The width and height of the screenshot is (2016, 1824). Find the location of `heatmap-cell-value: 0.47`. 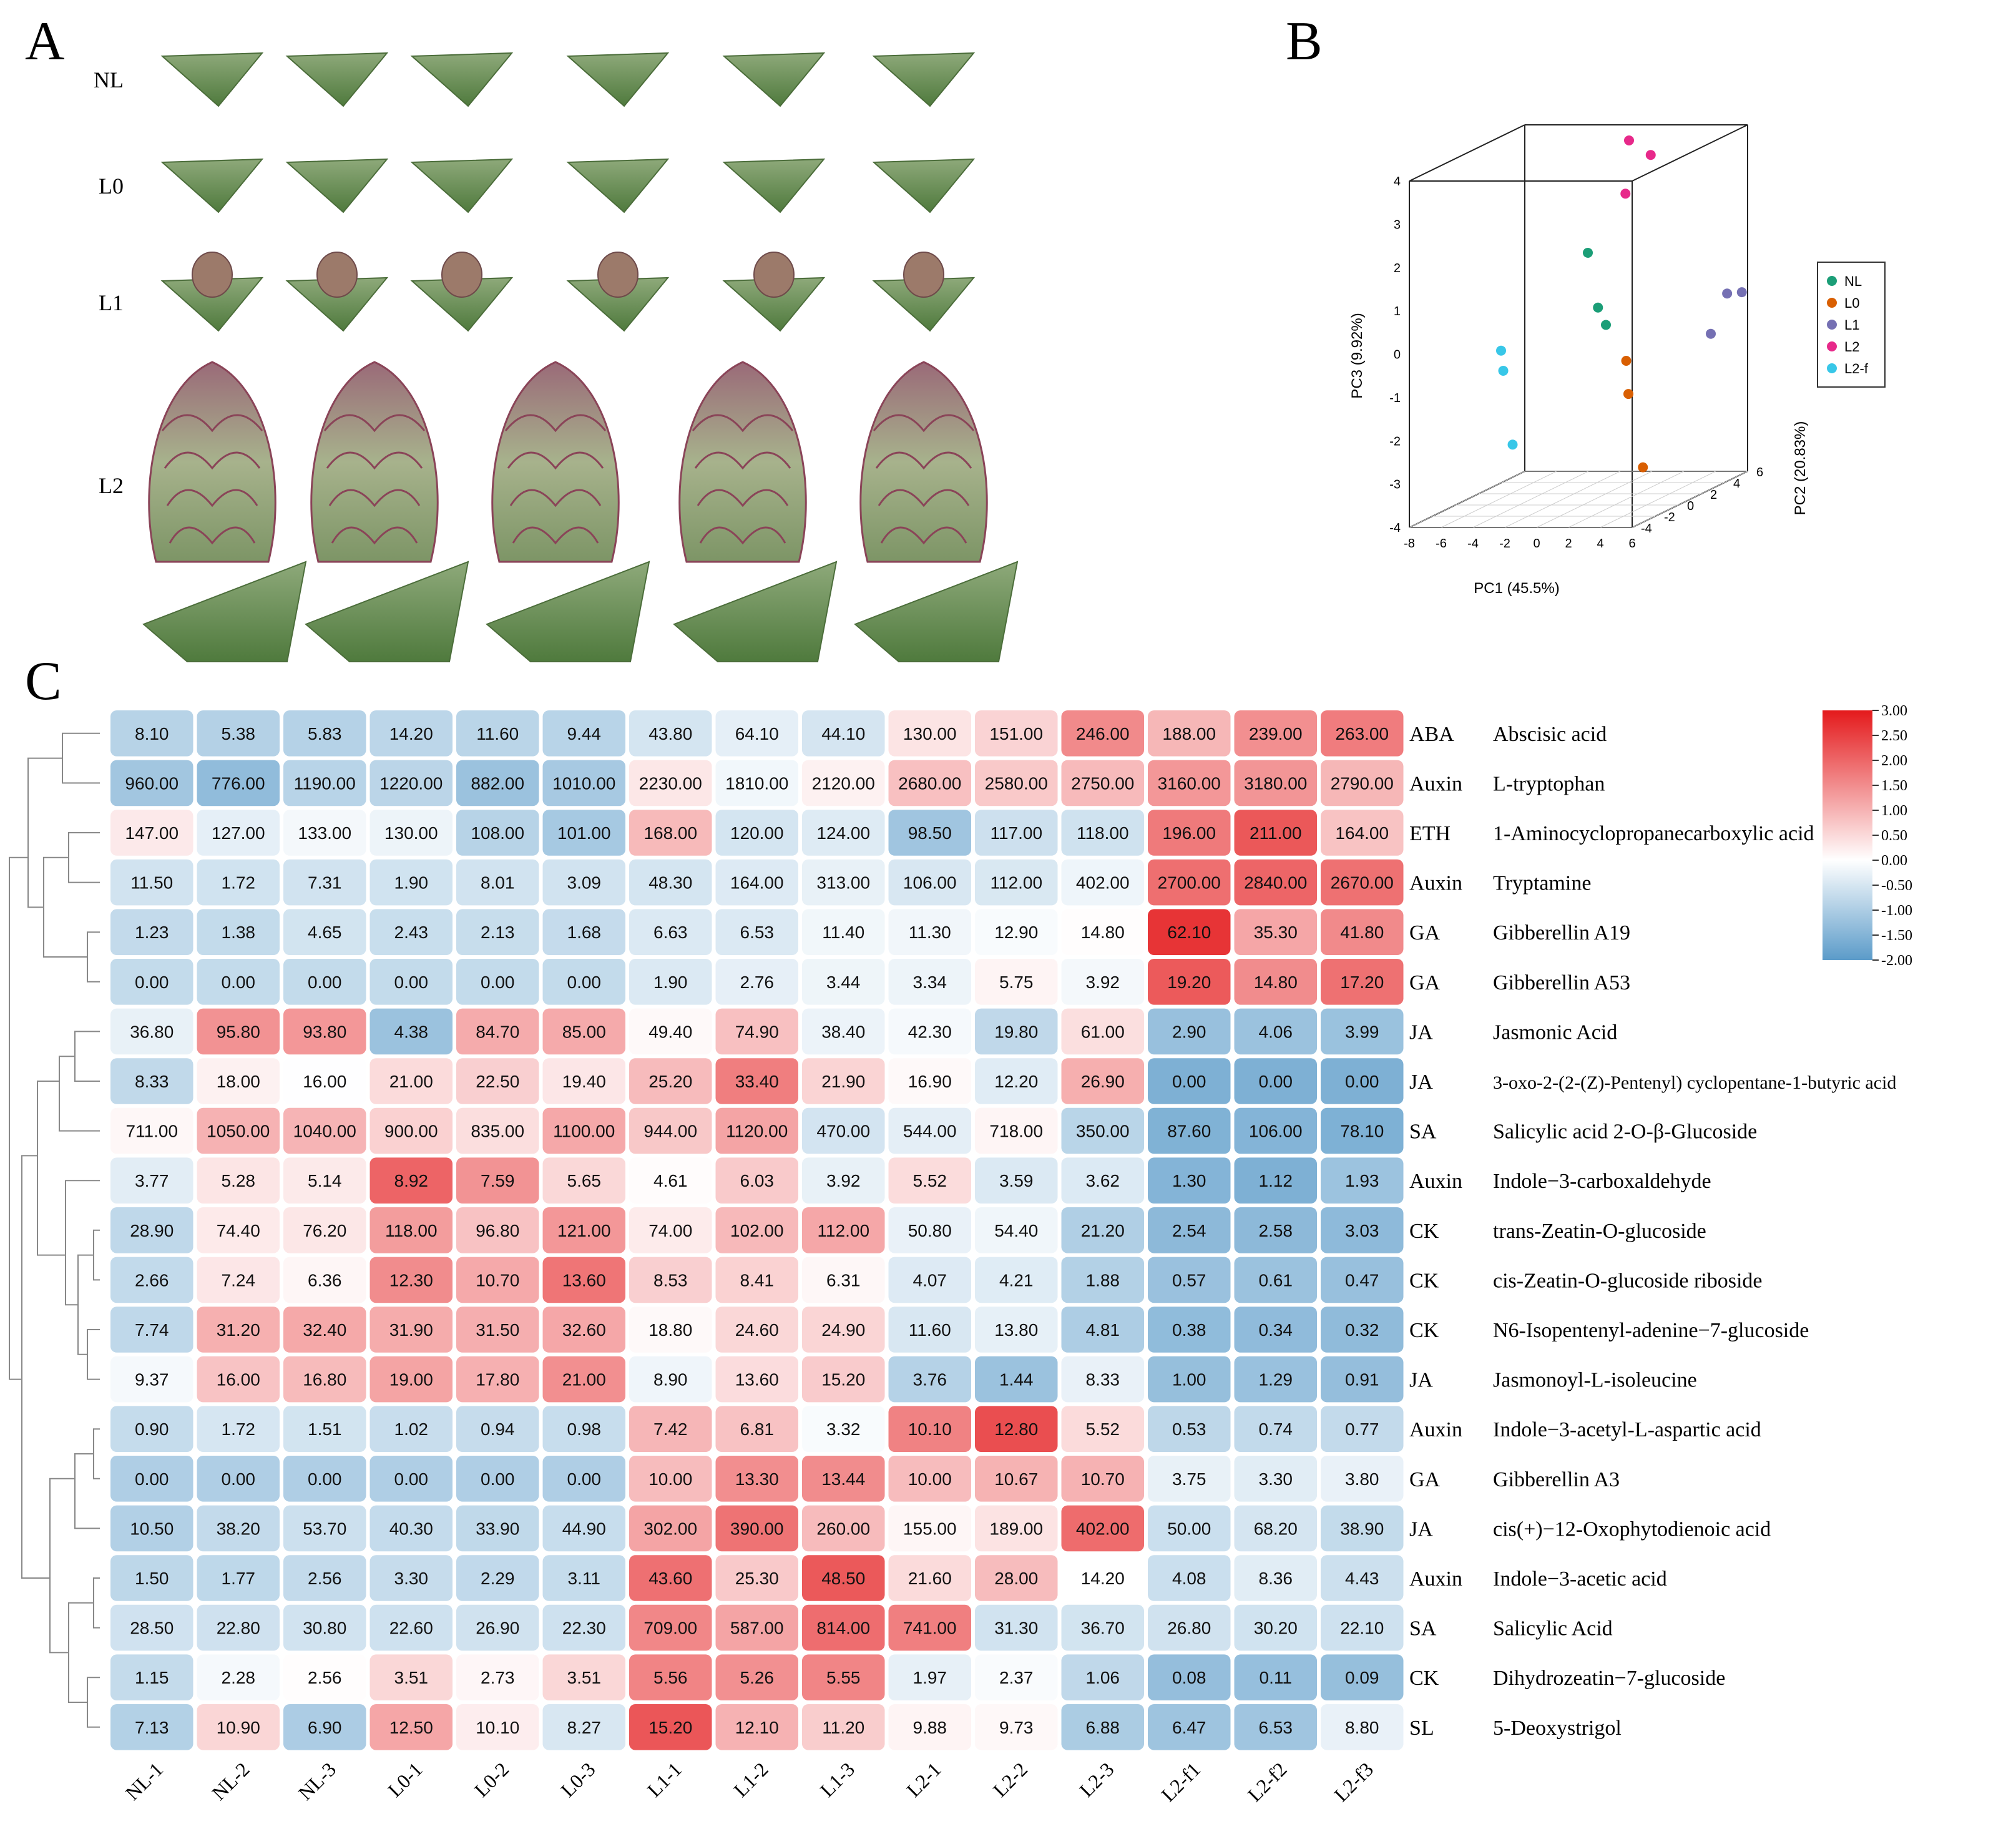

heatmap-cell-value: 0.47 is located at coordinates (1362, 1280).